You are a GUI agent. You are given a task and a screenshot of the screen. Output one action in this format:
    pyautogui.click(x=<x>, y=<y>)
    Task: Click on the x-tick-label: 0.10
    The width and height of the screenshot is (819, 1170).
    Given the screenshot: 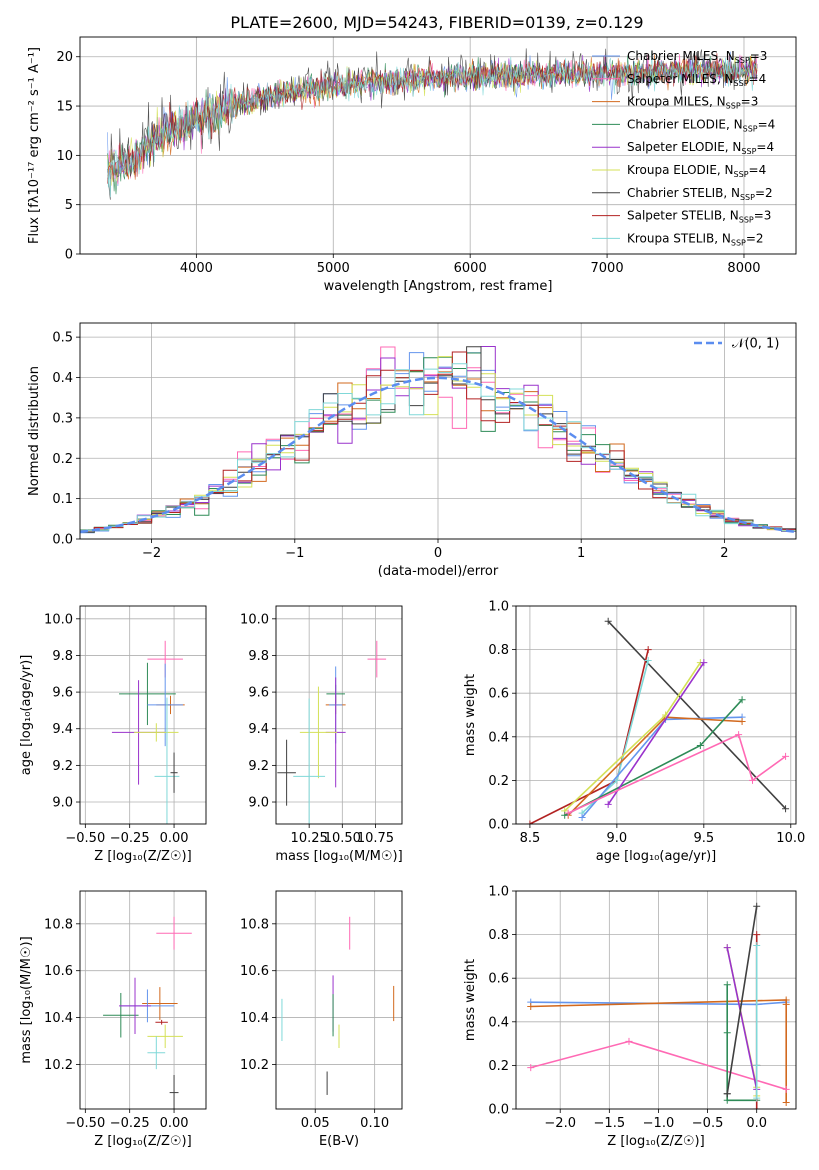 What is the action you would take?
    pyautogui.click(x=374, y=1123)
    